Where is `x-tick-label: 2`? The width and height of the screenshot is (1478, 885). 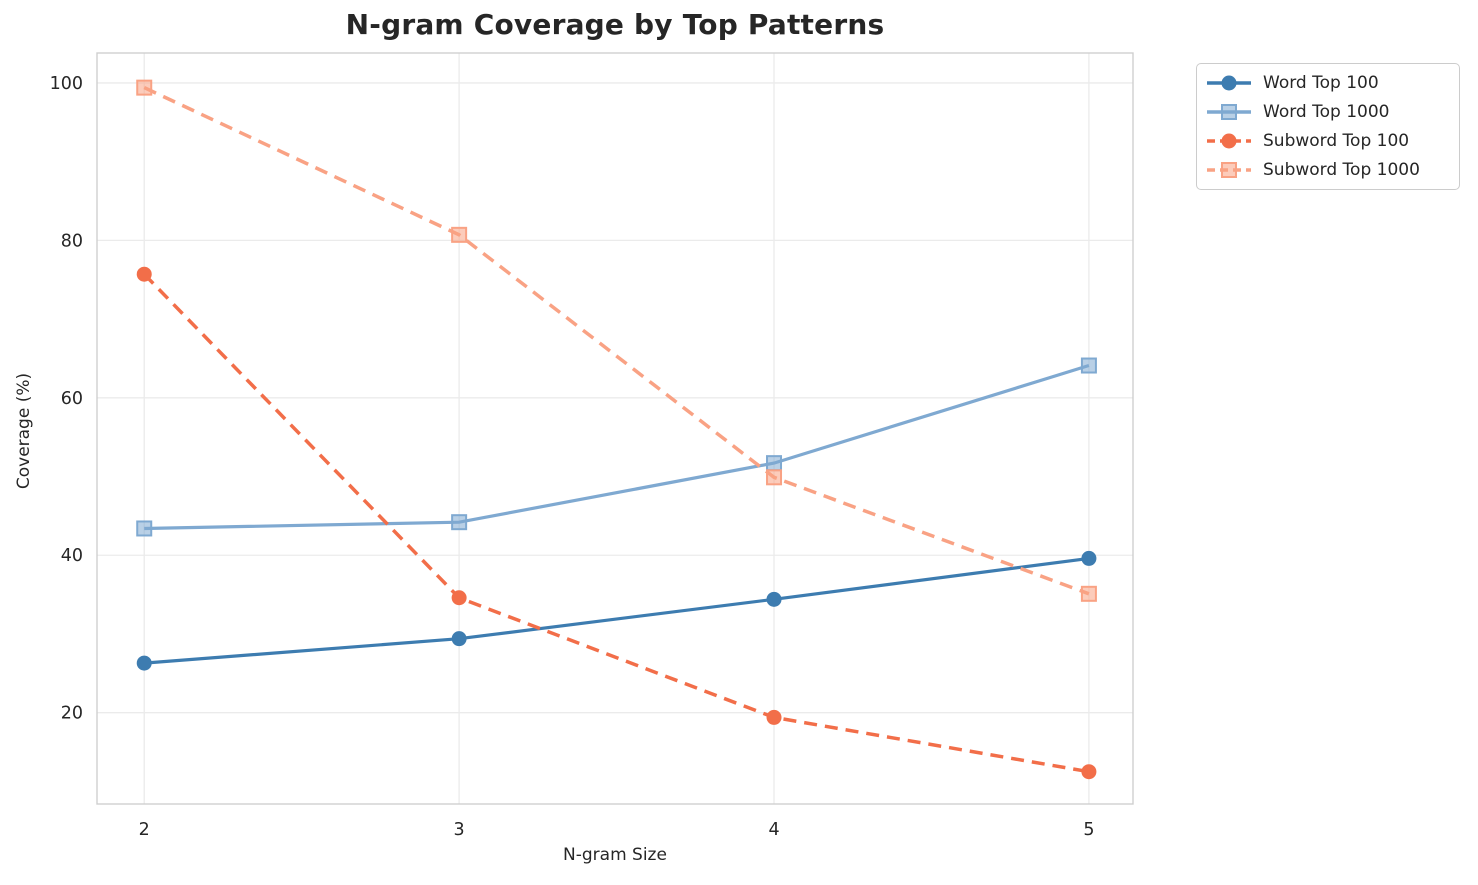
x-tick-label: 2 is located at coordinates (144, 830).